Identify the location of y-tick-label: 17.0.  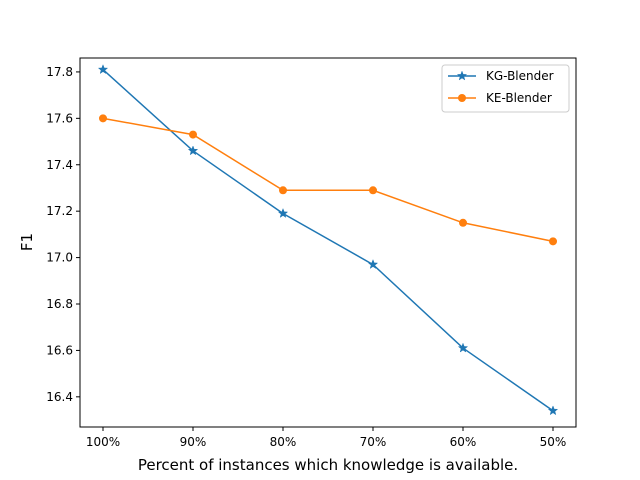
(59, 258).